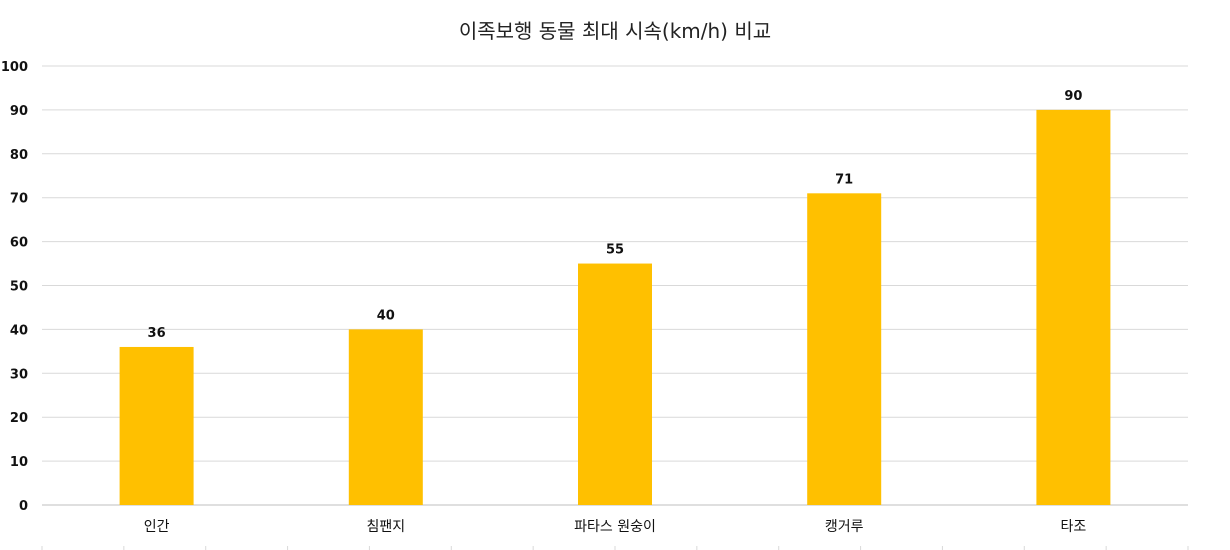 This screenshot has height=550, width=1230. I want to click on category-label: 인간, so click(157, 527).